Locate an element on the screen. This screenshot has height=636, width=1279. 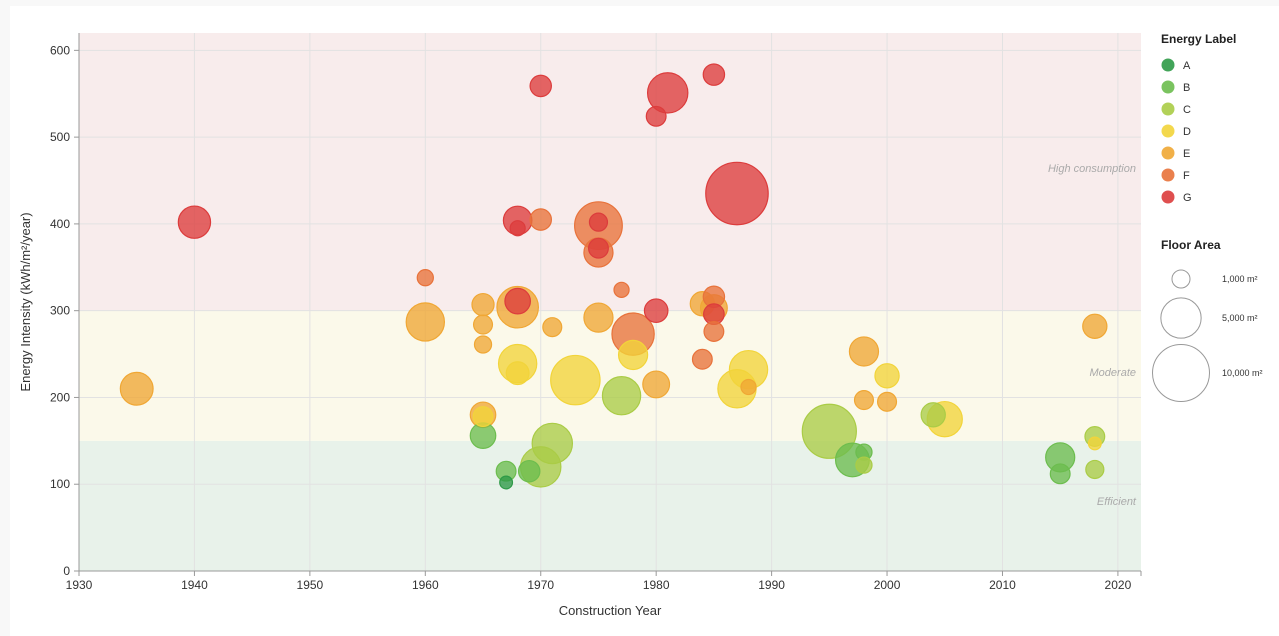
floor-area-legend: Floor Area 1,000 m² 5,000 m² 10,000 m² is located at coordinates (1207, 320).